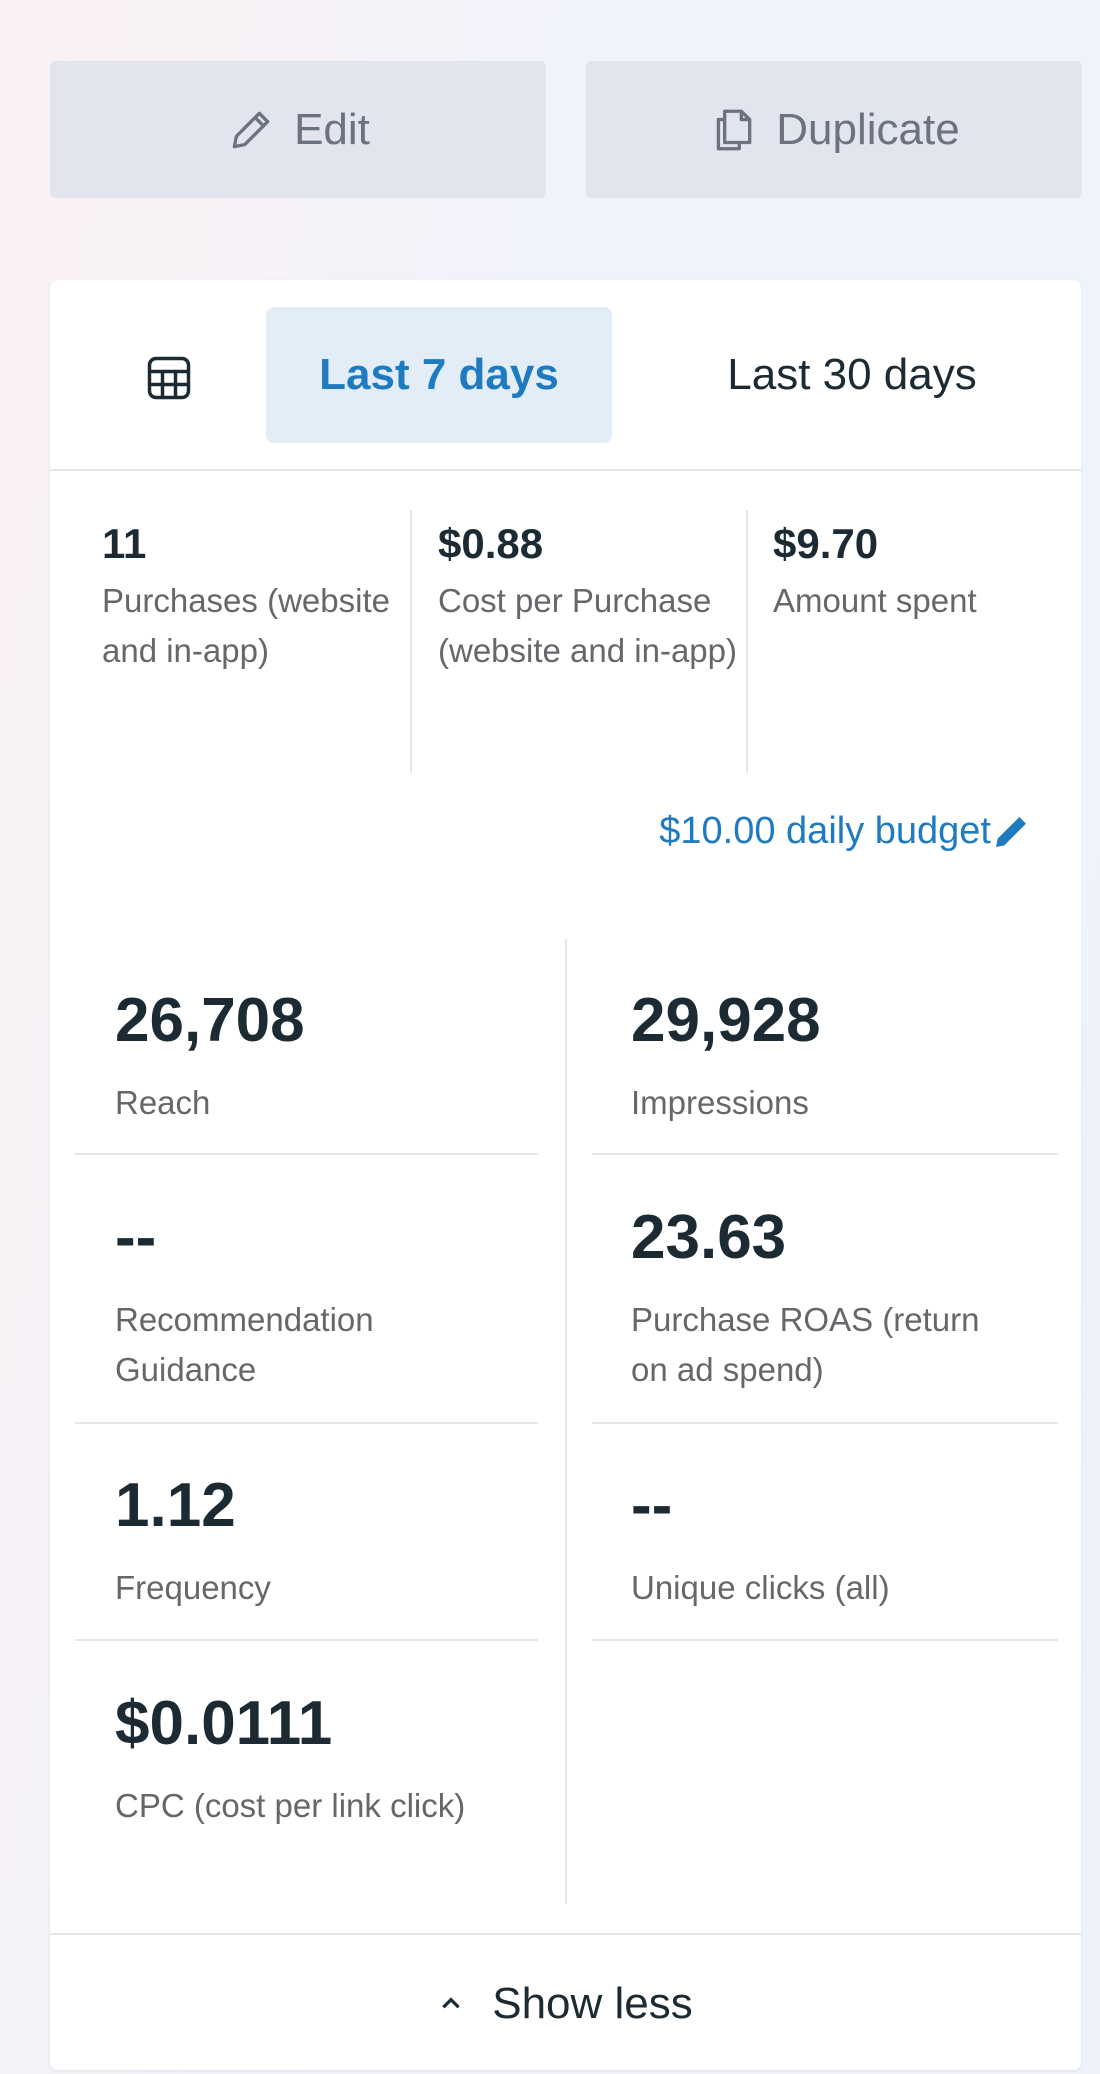 This screenshot has width=1100, height=2074. Describe the element at coordinates (825, 831) in the screenshot. I see `budget-text: $10.00 daily budget` at that location.